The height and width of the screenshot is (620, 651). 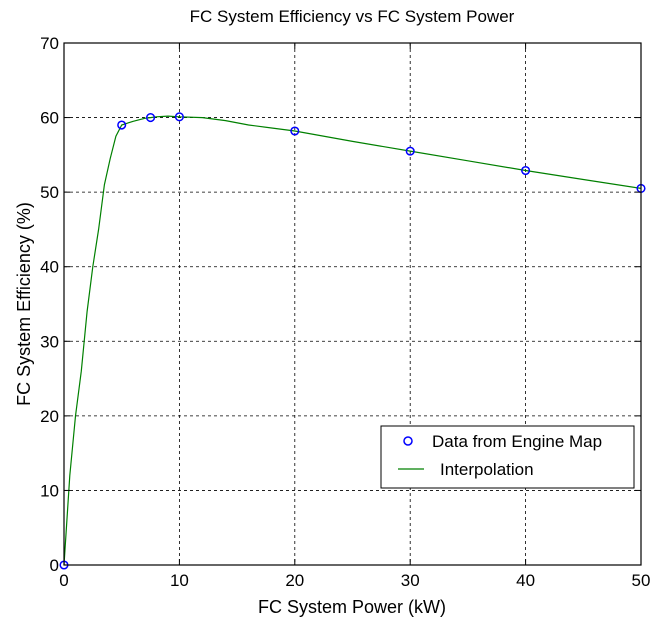 What do you see at coordinates (49, 267) in the screenshot?
I see `y-tick-label: 40` at bounding box center [49, 267].